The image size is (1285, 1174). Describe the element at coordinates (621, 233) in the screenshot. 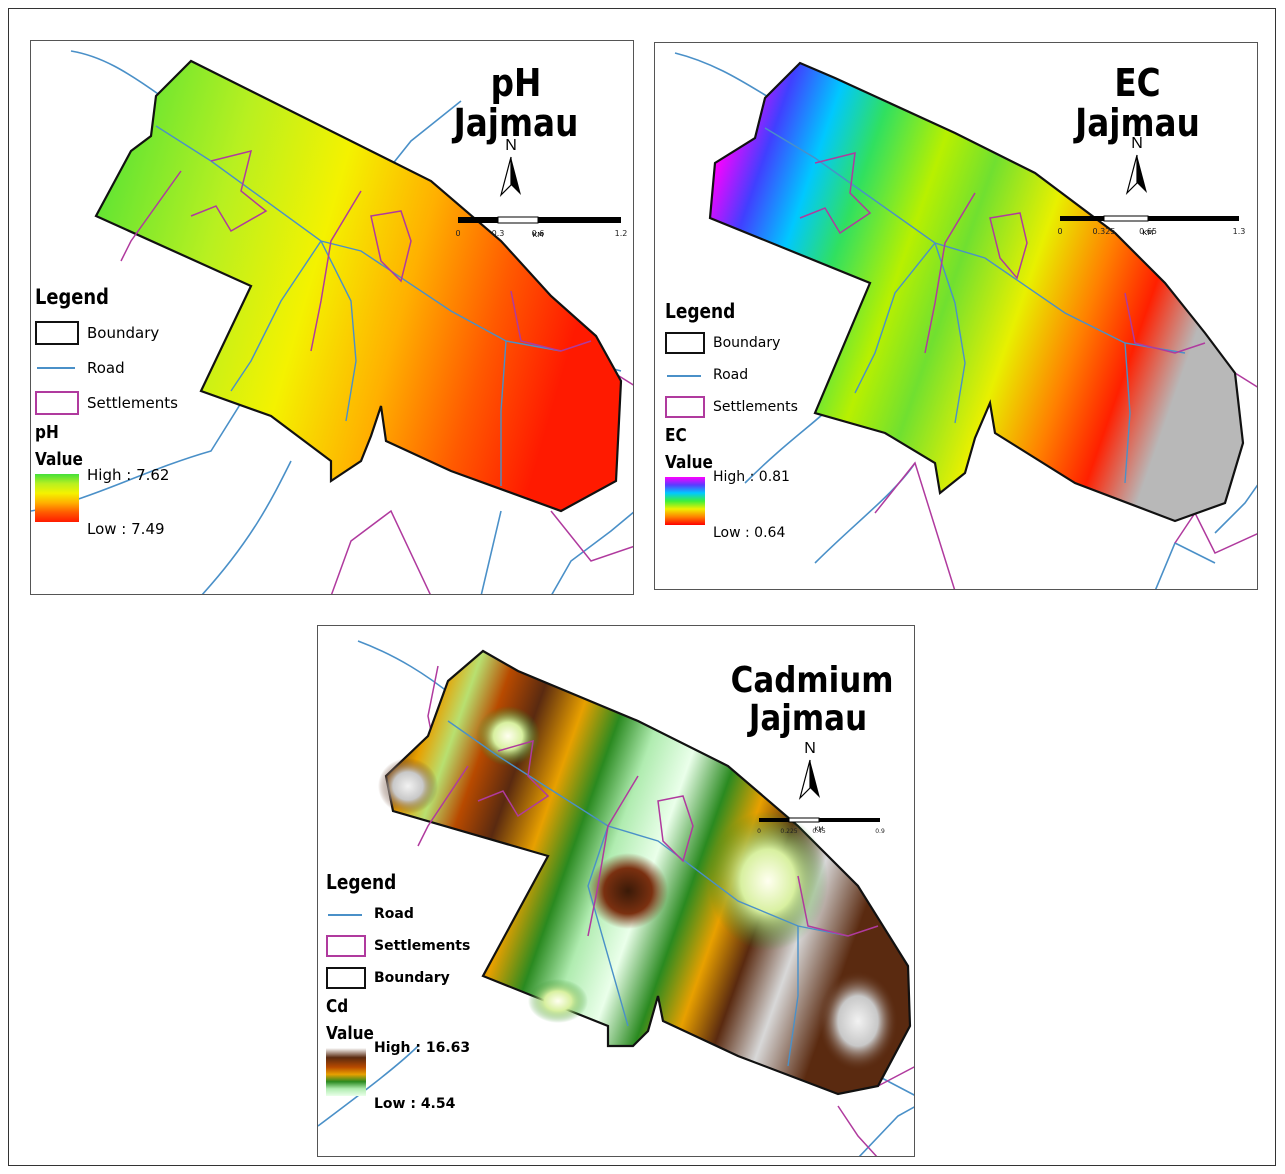

I see `scale-tick: 1.2` at that location.